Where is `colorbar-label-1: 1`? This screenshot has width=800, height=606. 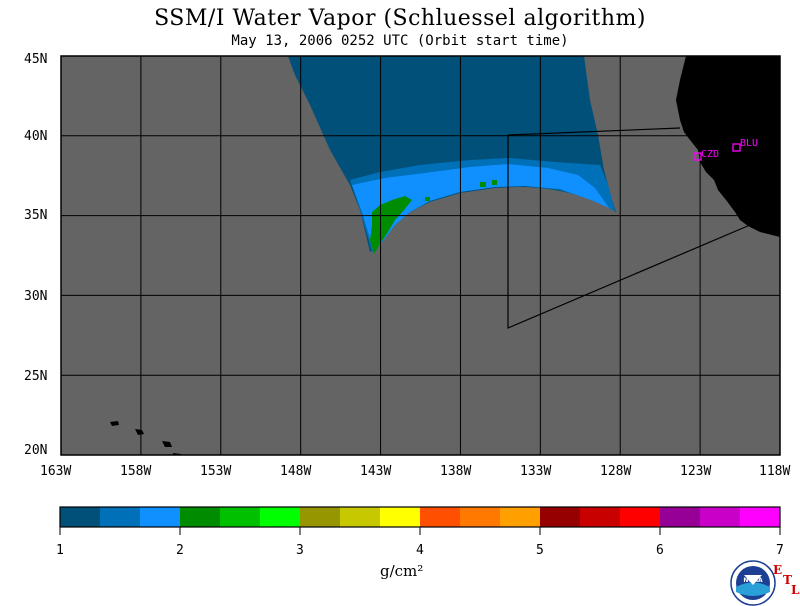
colorbar-label-1: 1 is located at coordinates (60, 550).